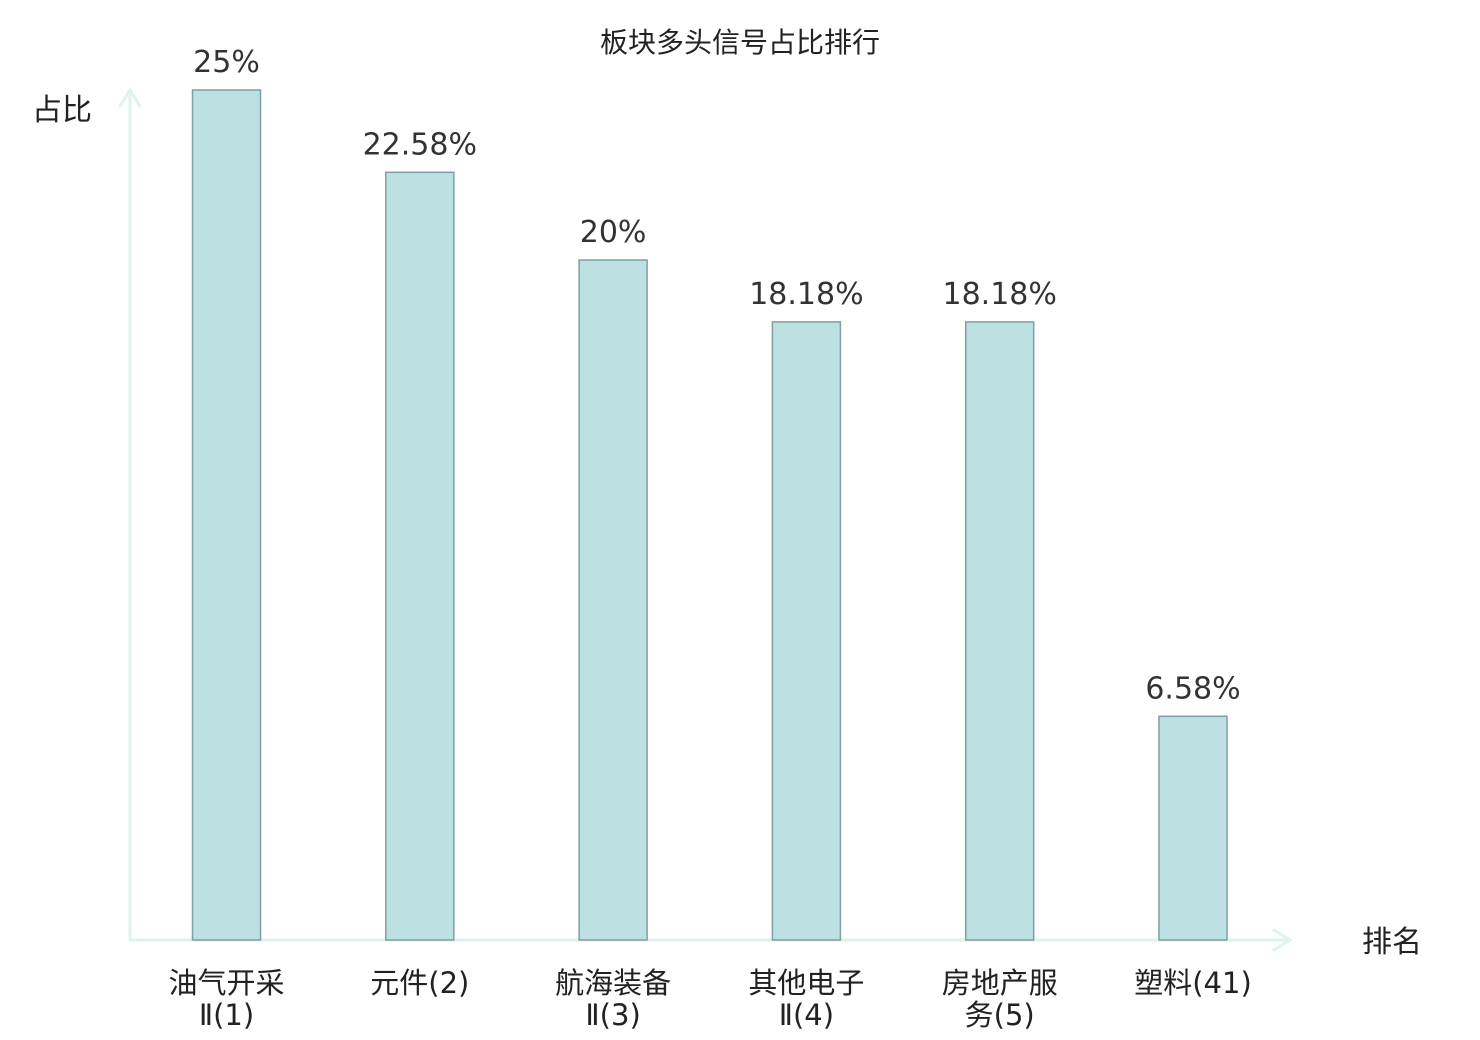  Describe the element at coordinates (1000, 1015) in the screenshot. I see `category-label: 务(5)` at that location.